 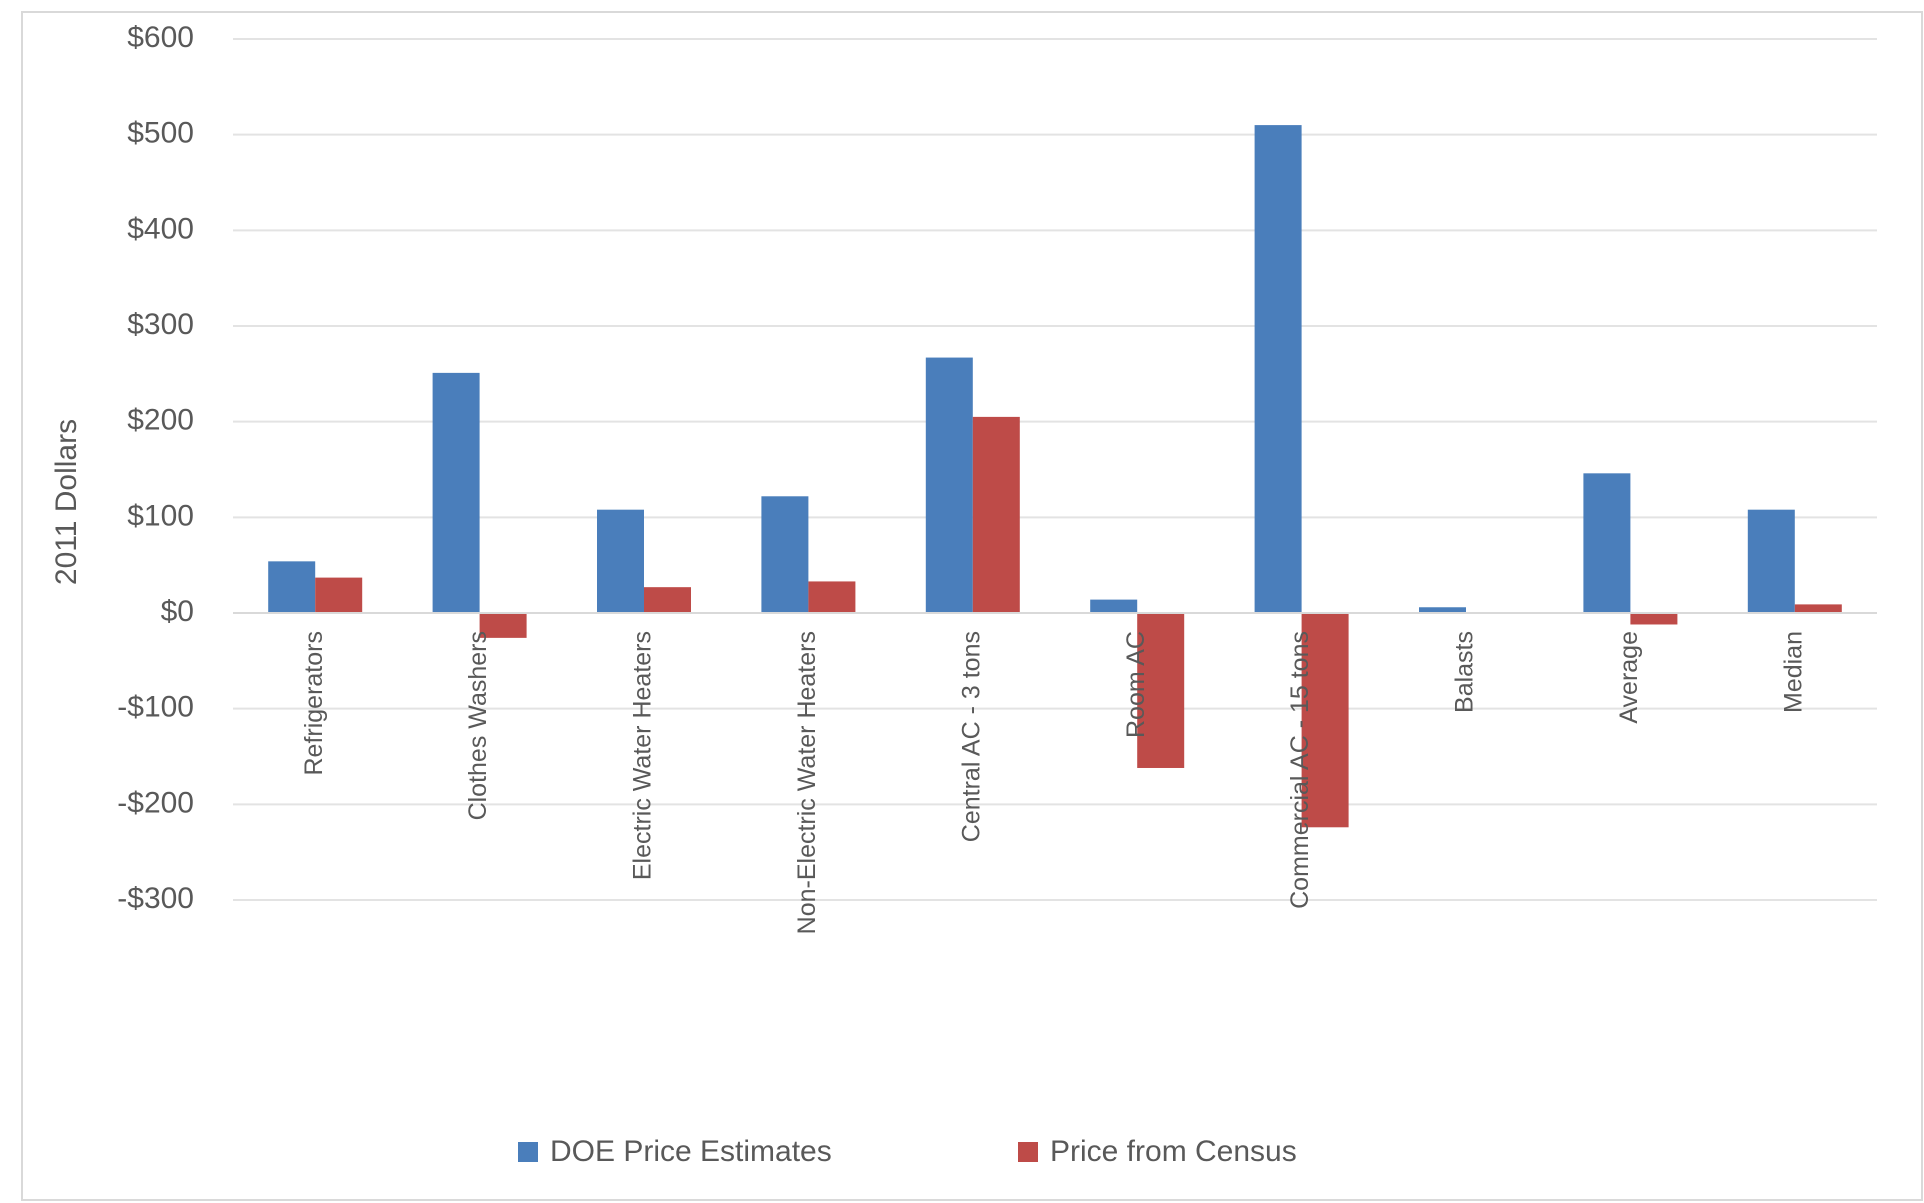 What do you see at coordinates (1136, 684) in the screenshot?
I see `x-tick-label: Room AC` at bounding box center [1136, 684].